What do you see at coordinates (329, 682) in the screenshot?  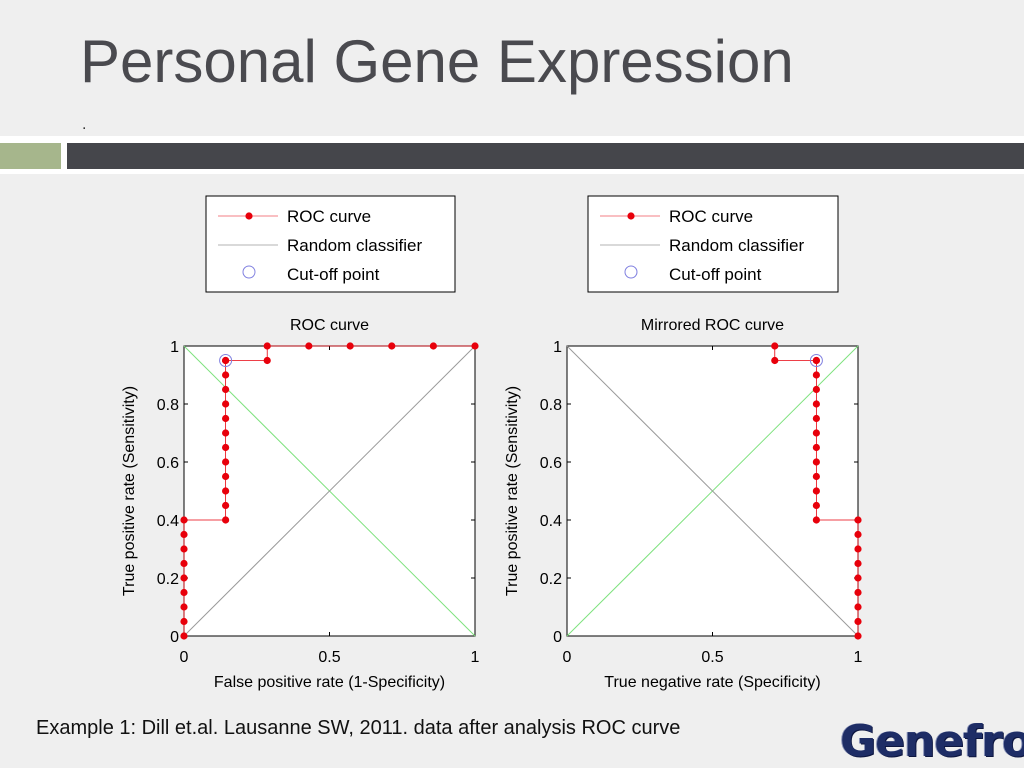 I see `x-axis-label: False positive rate (1-Specificity)` at bounding box center [329, 682].